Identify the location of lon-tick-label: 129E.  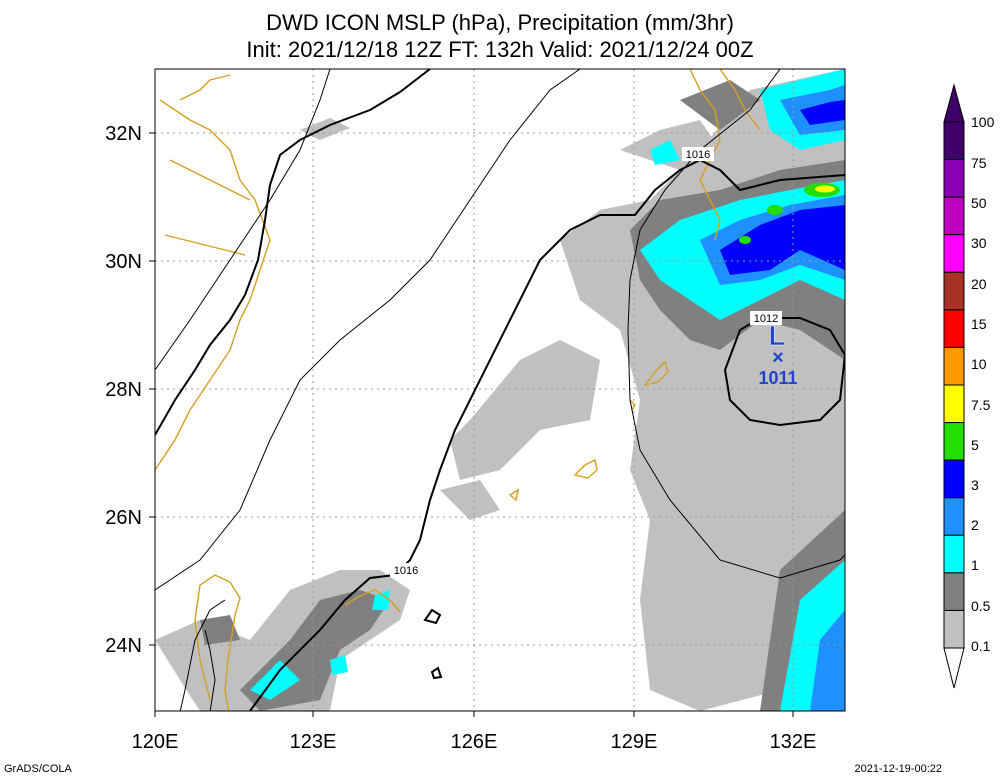
(634, 742).